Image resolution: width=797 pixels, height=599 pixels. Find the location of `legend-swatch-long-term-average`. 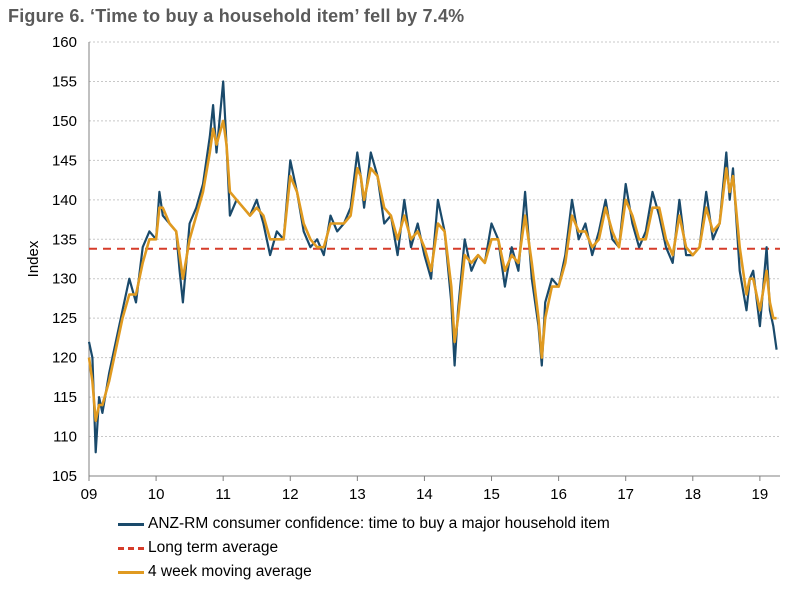

legend-swatch-long-term-average is located at coordinates (131, 548).